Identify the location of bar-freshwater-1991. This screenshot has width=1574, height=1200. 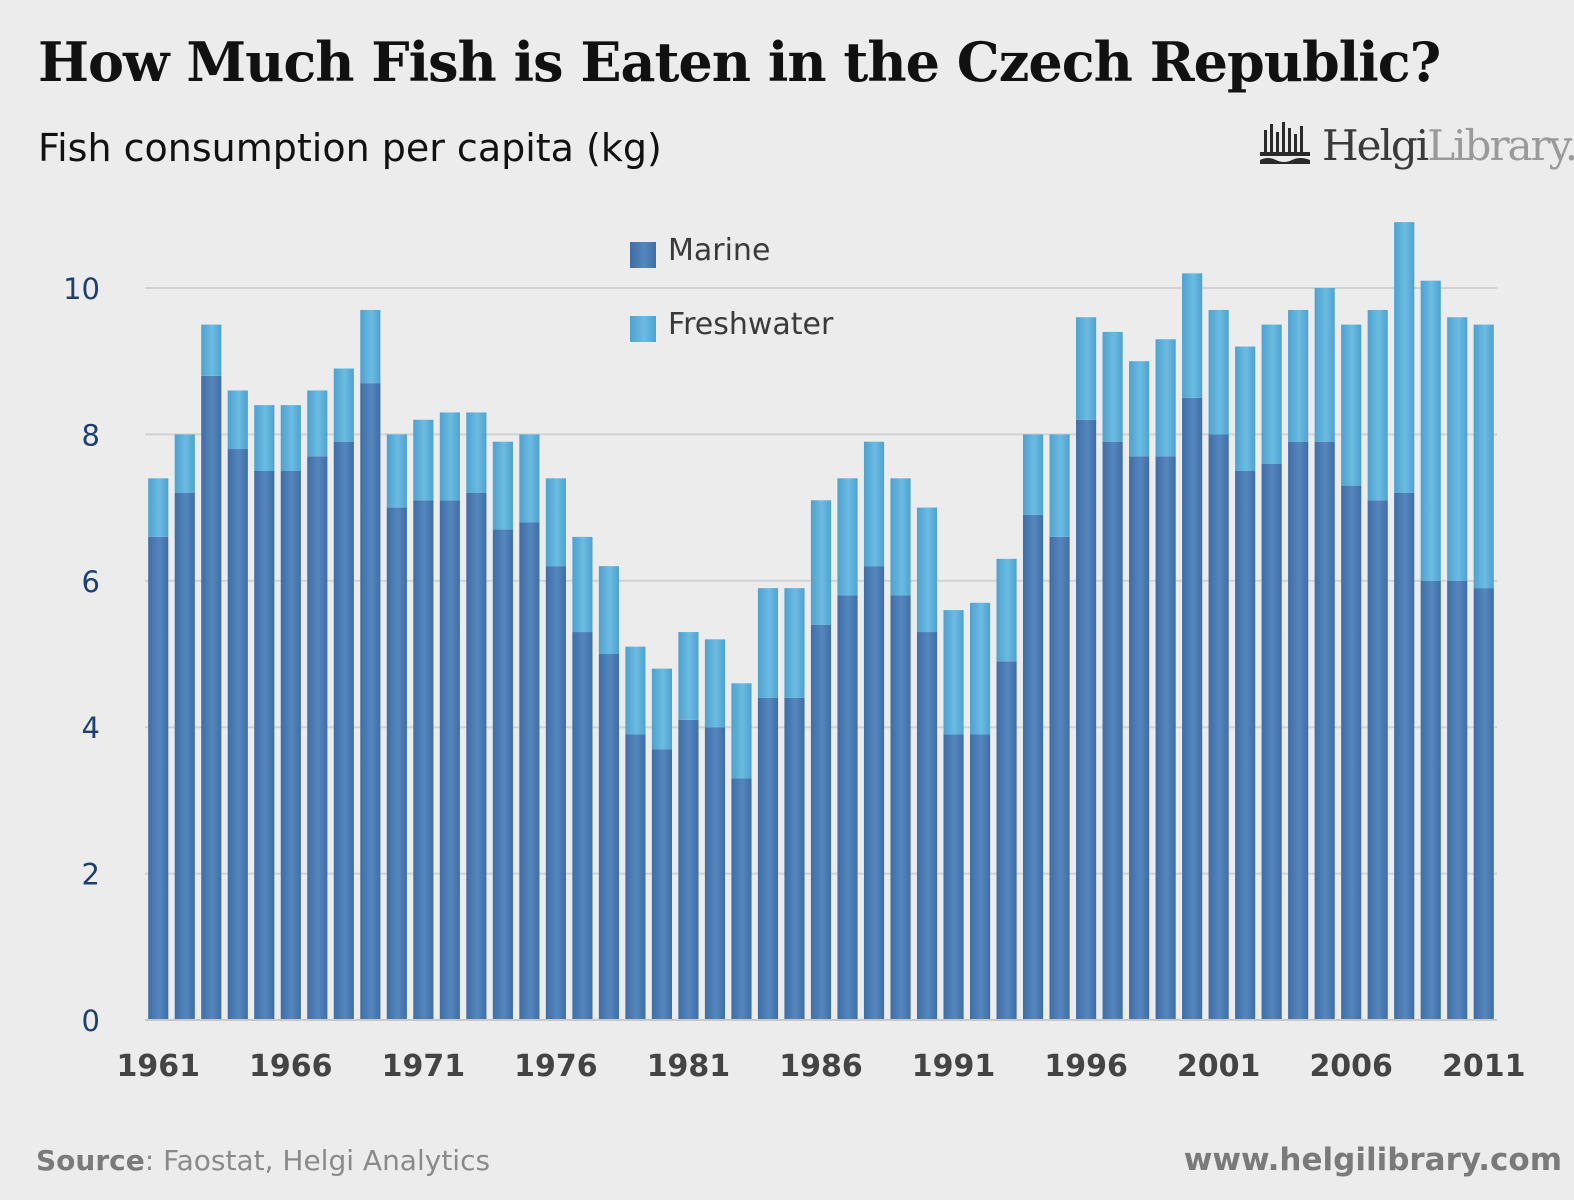
(953, 672).